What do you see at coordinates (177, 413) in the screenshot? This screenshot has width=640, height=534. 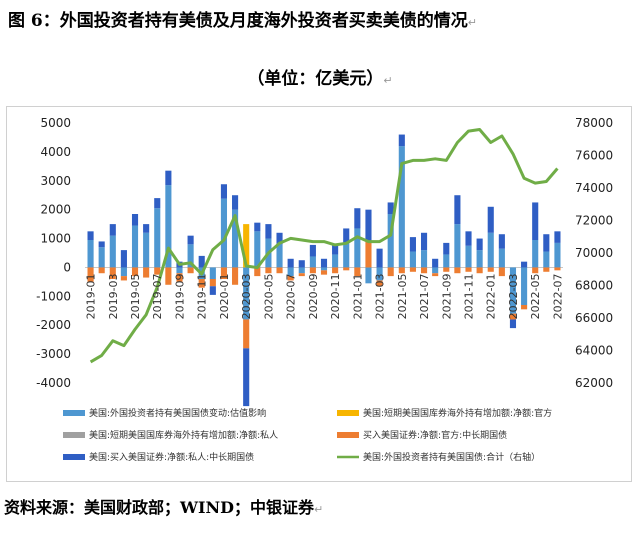 I see `legend-label: 美国:外国投资者持有美国国债变动:估值影响` at bounding box center [177, 413].